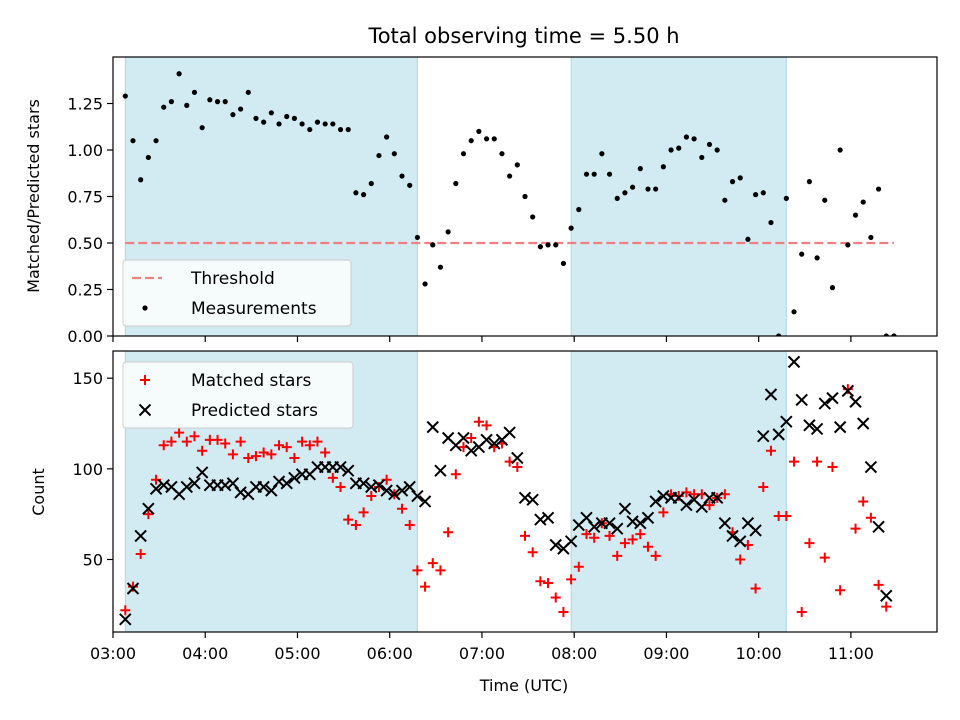 The width and height of the screenshot is (960, 720). I want to click on y-tick-label: 1.00, so click(85, 150).